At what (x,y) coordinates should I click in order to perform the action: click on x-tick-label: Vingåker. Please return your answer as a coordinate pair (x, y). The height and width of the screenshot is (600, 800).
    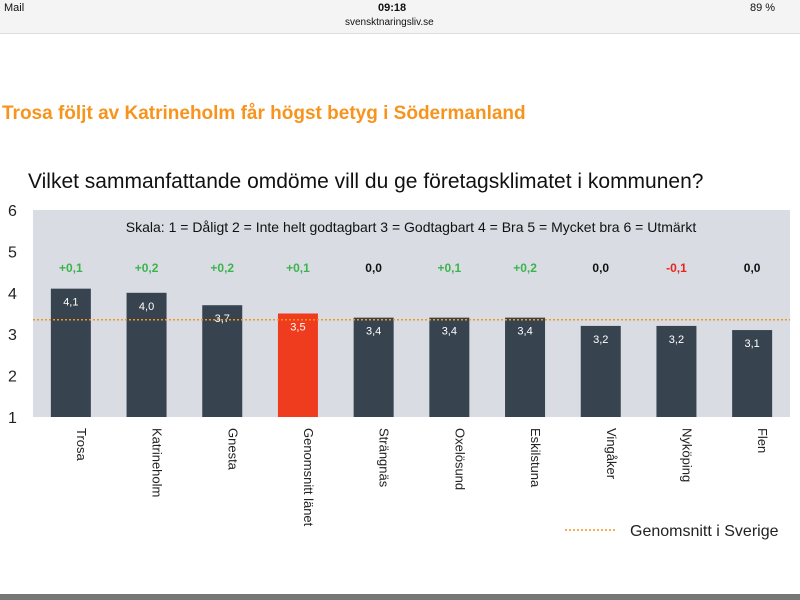
    Looking at the image, I should click on (611, 454).